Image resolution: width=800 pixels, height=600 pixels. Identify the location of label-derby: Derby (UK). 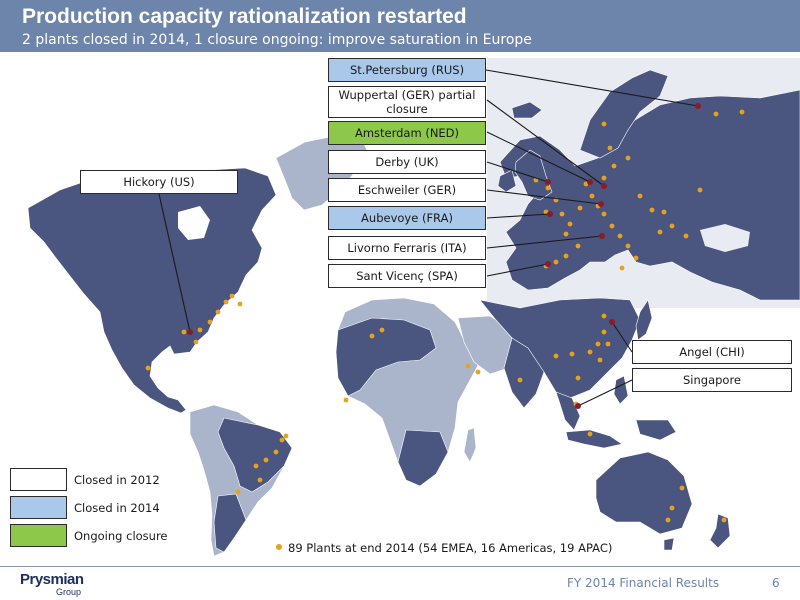
(407, 162).